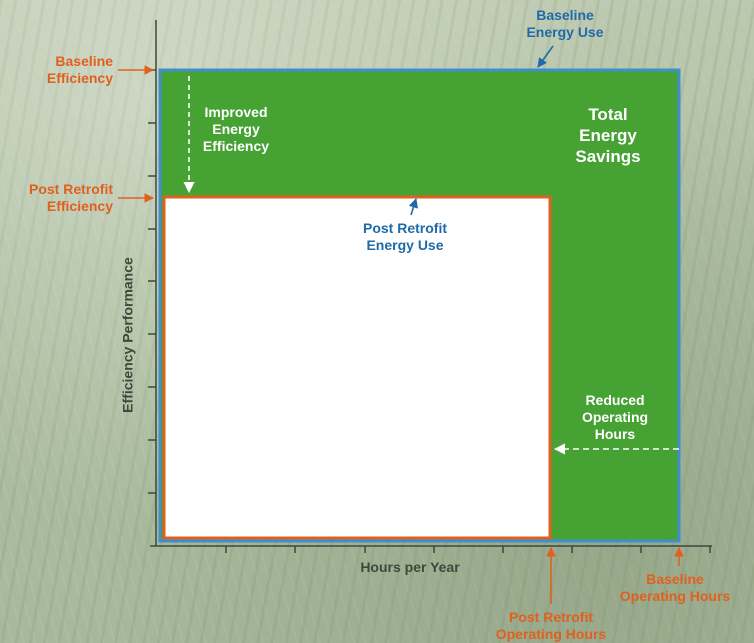 This screenshot has height=643, width=754. I want to click on improved-energy-efficiency-label: Improved Energy Efficiency, so click(236, 129).